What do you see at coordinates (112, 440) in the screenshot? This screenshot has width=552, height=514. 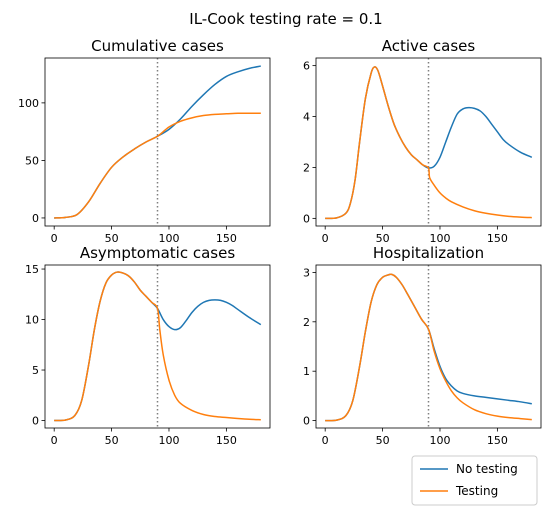 I see `panel-asymptomatic-cases-xtick-label-50: 50` at bounding box center [112, 440].